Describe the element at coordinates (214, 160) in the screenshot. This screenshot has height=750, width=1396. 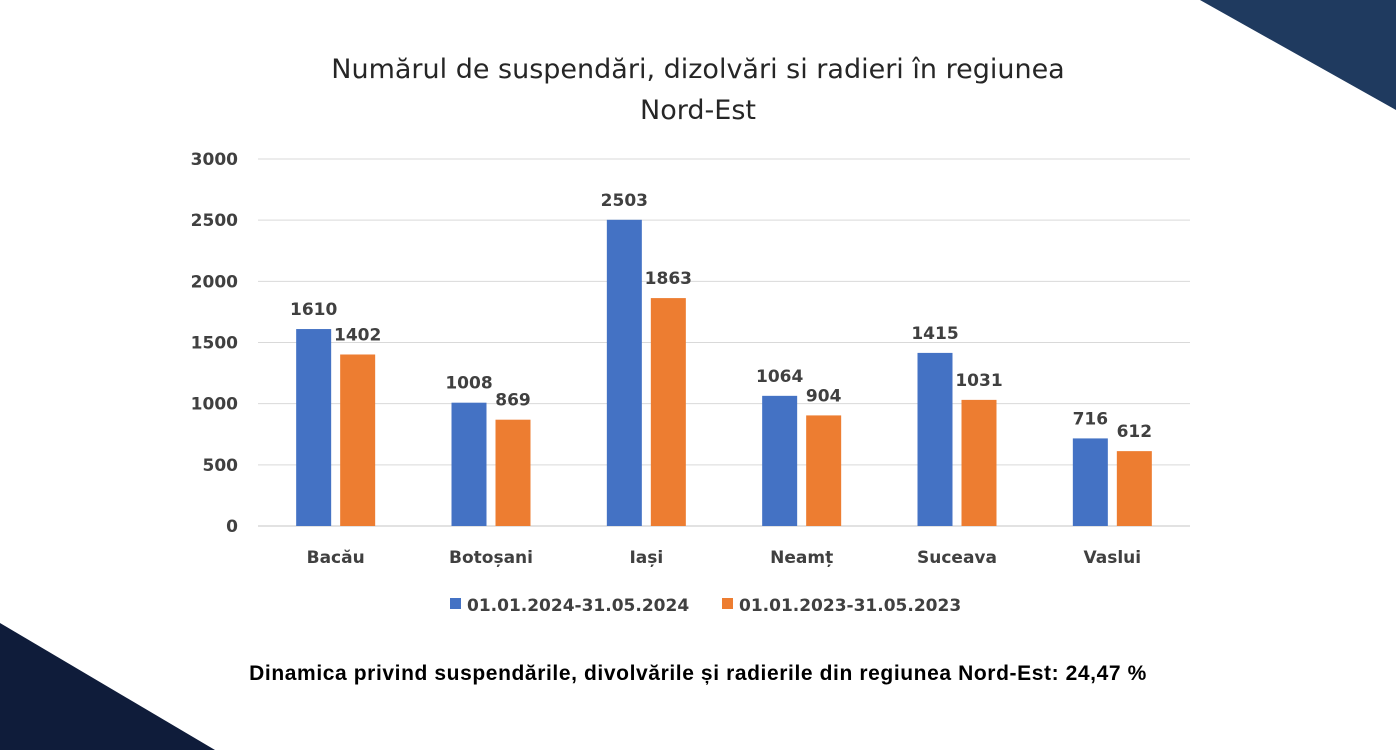
I see `y-tick-label-3000: 3000` at that location.